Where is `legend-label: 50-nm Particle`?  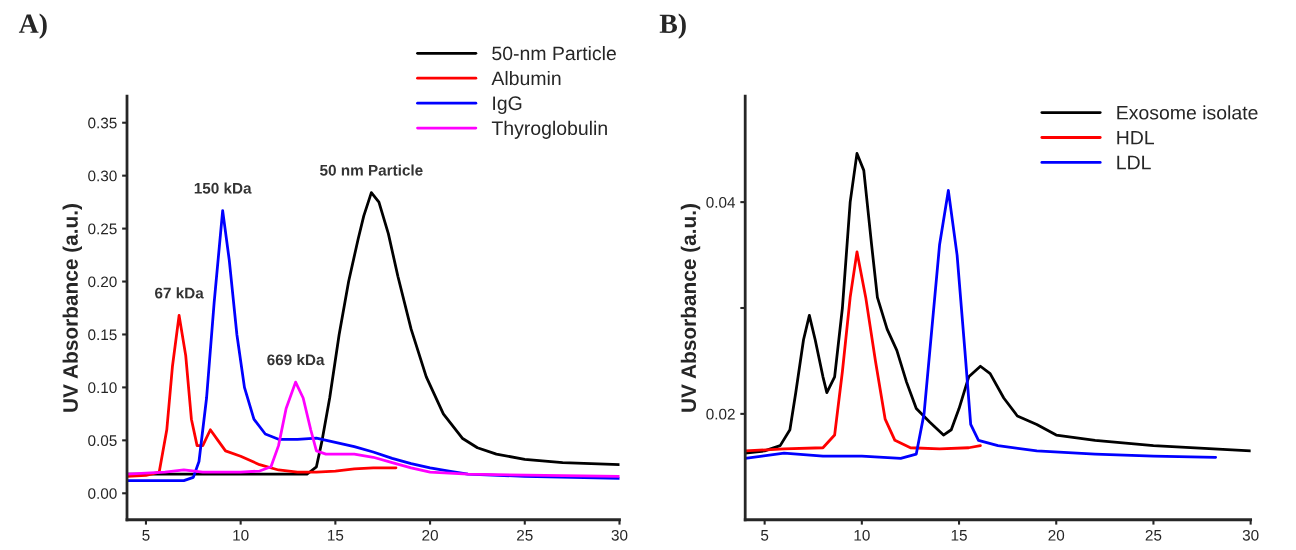 legend-label: 50-nm Particle is located at coordinates (554, 53).